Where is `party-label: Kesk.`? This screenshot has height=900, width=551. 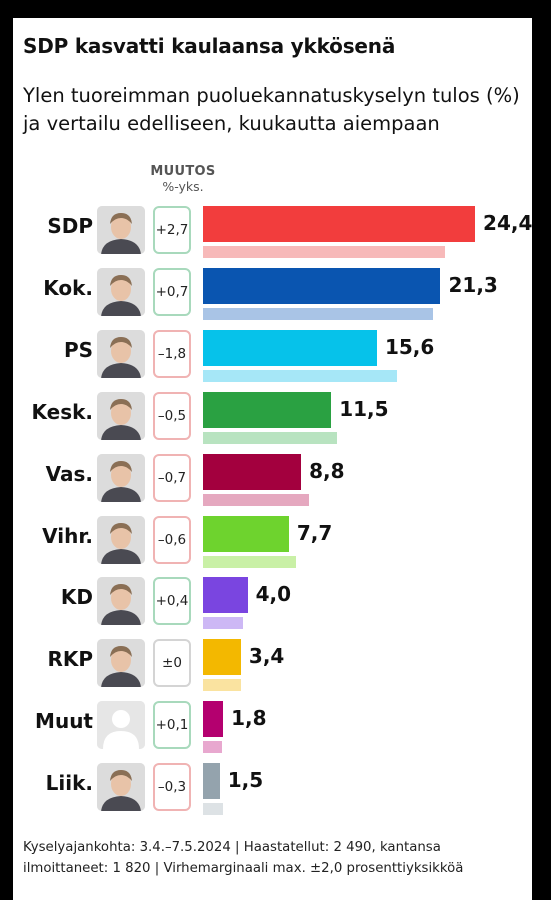
party-label: Kesk. is located at coordinates (62, 411).